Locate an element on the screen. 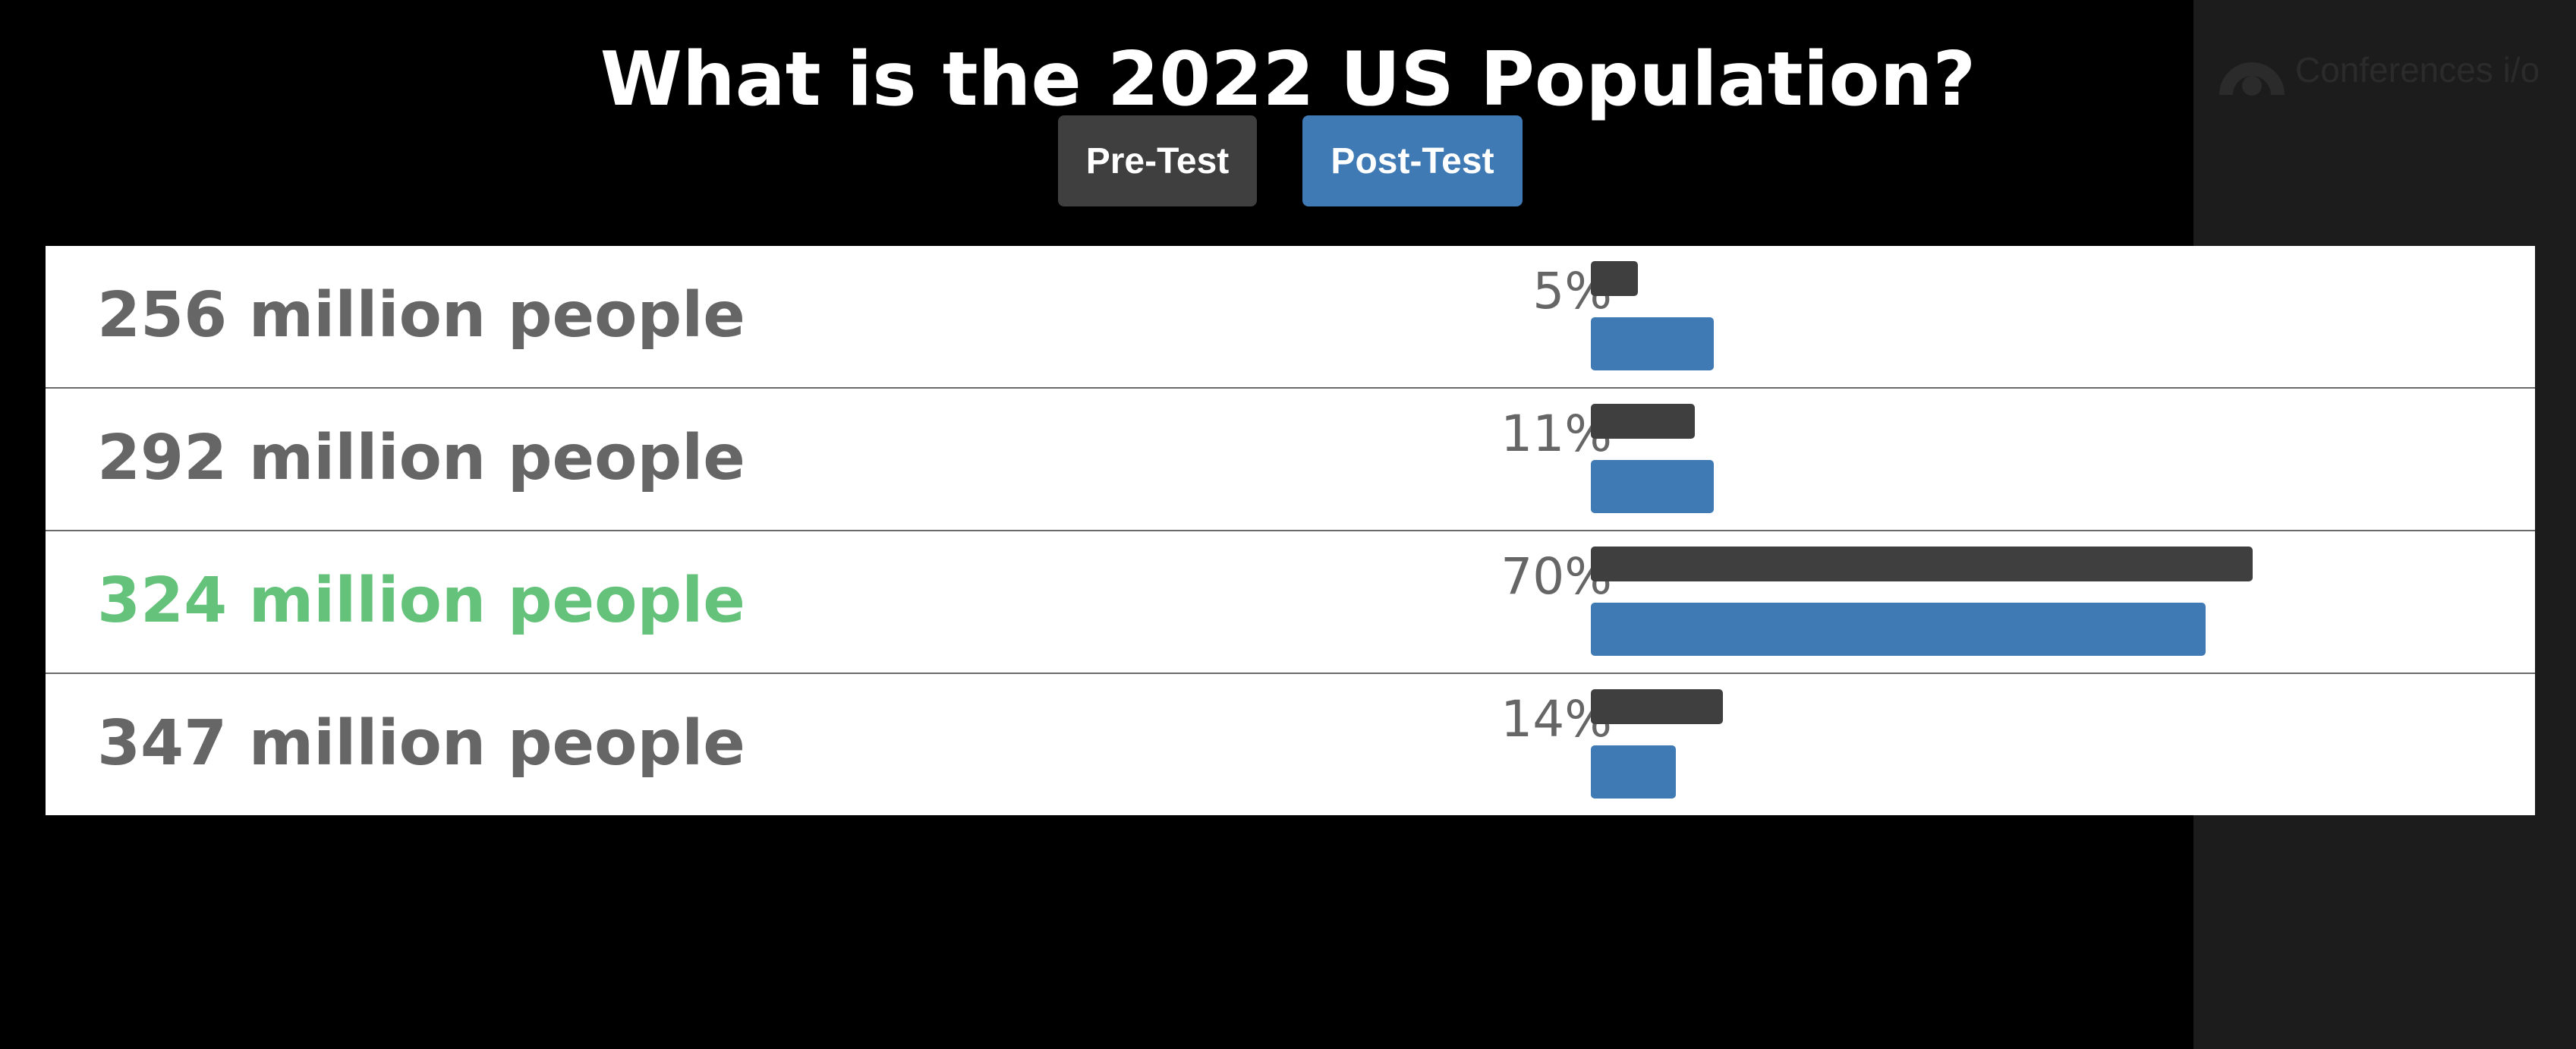 Image resolution: width=2576 pixels, height=1049 pixels. correct-answer-label: 324 million people is located at coordinates (421, 601).